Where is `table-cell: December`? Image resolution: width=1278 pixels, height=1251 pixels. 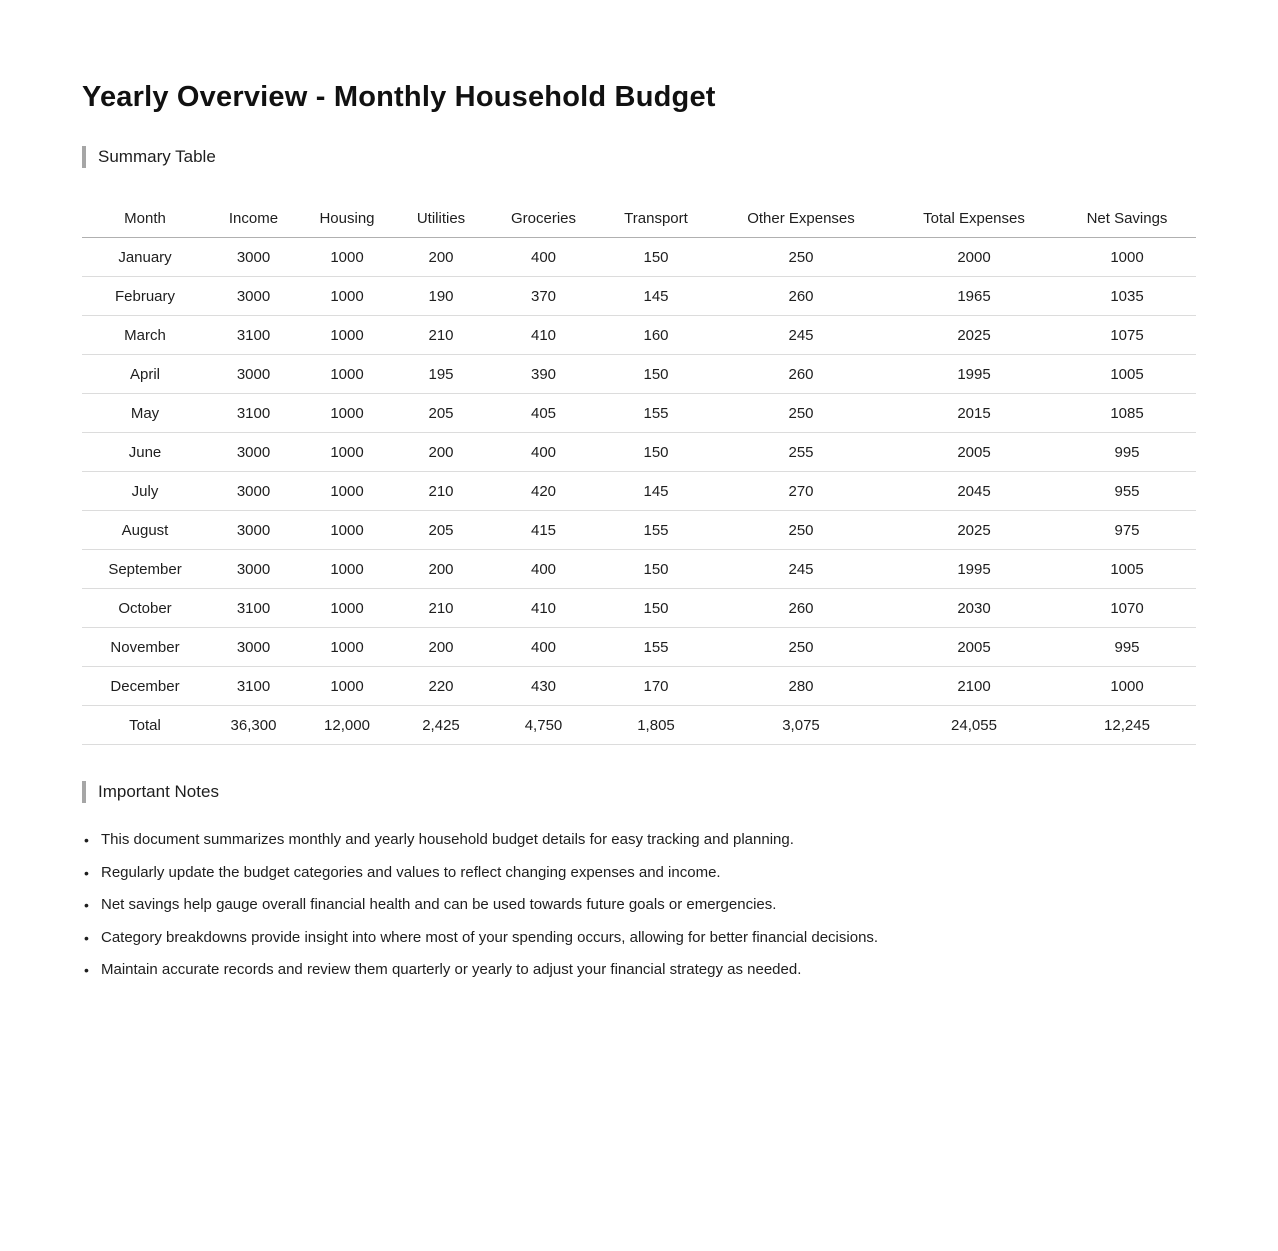 table-cell: December is located at coordinates (145, 686).